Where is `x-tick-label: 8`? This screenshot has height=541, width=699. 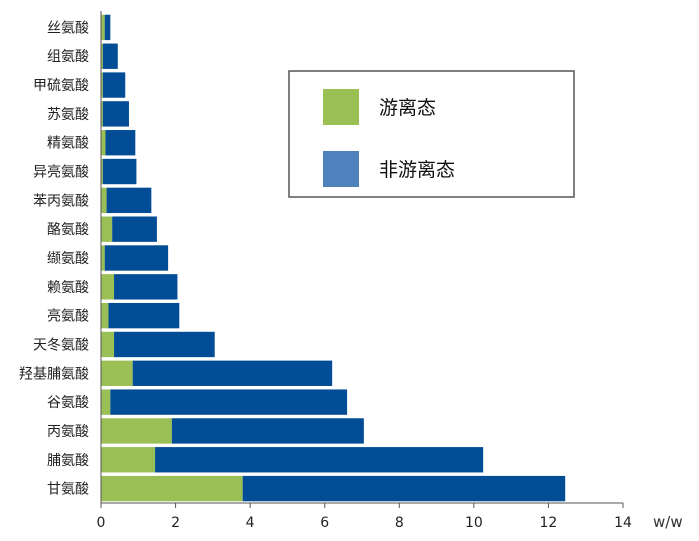 x-tick-label: 8 is located at coordinates (399, 523).